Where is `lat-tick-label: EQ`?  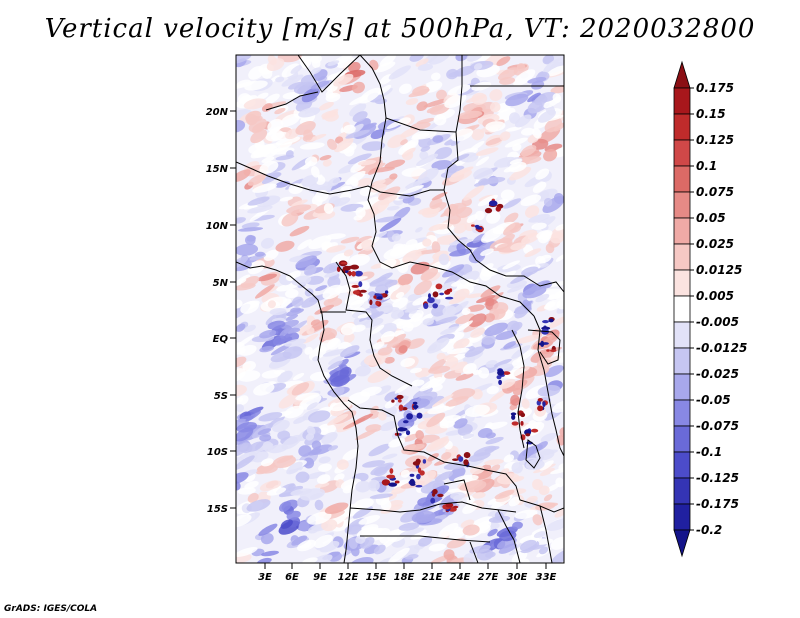
lat-tick-label: EQ is located at coordinates (221, 339).